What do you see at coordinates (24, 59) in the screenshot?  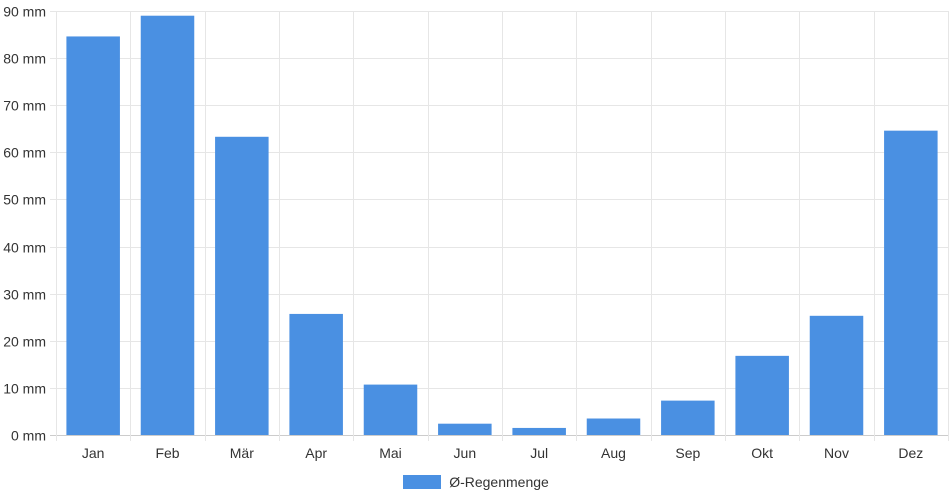 I see `y-tick-label: 80 mm` at bounding box center [24, 59].